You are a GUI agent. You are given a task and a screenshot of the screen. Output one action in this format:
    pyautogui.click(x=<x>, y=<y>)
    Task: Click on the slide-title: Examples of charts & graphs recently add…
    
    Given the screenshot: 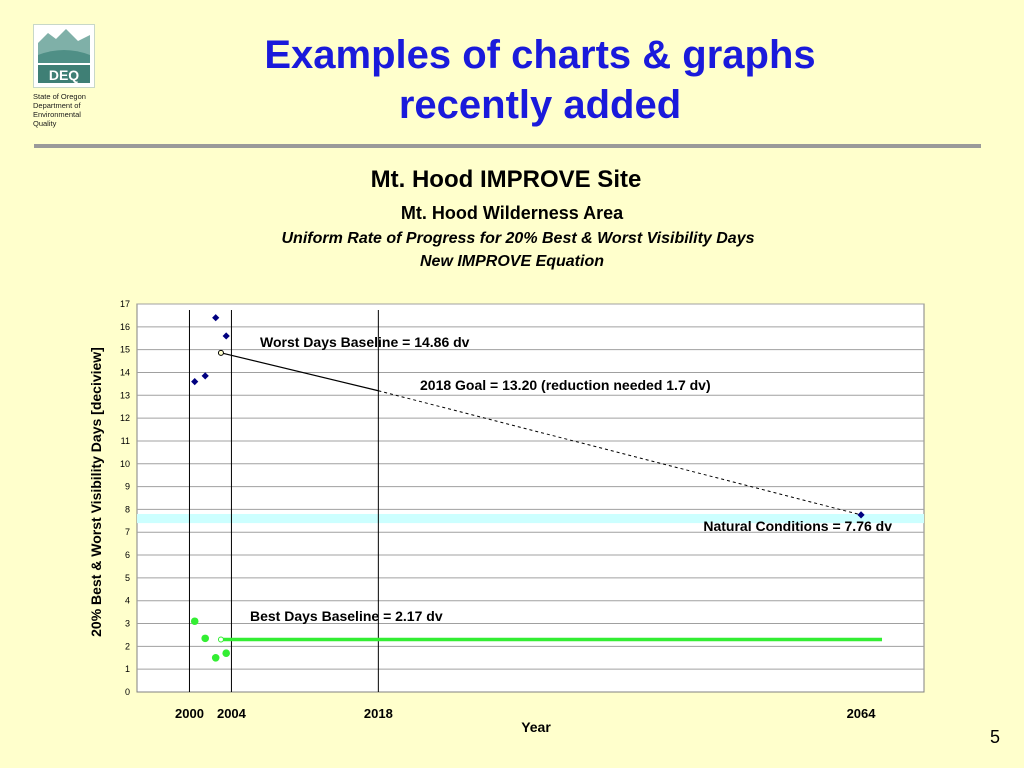 What is the action you would take?
    pyautogui.click(x=540, y=80)
    